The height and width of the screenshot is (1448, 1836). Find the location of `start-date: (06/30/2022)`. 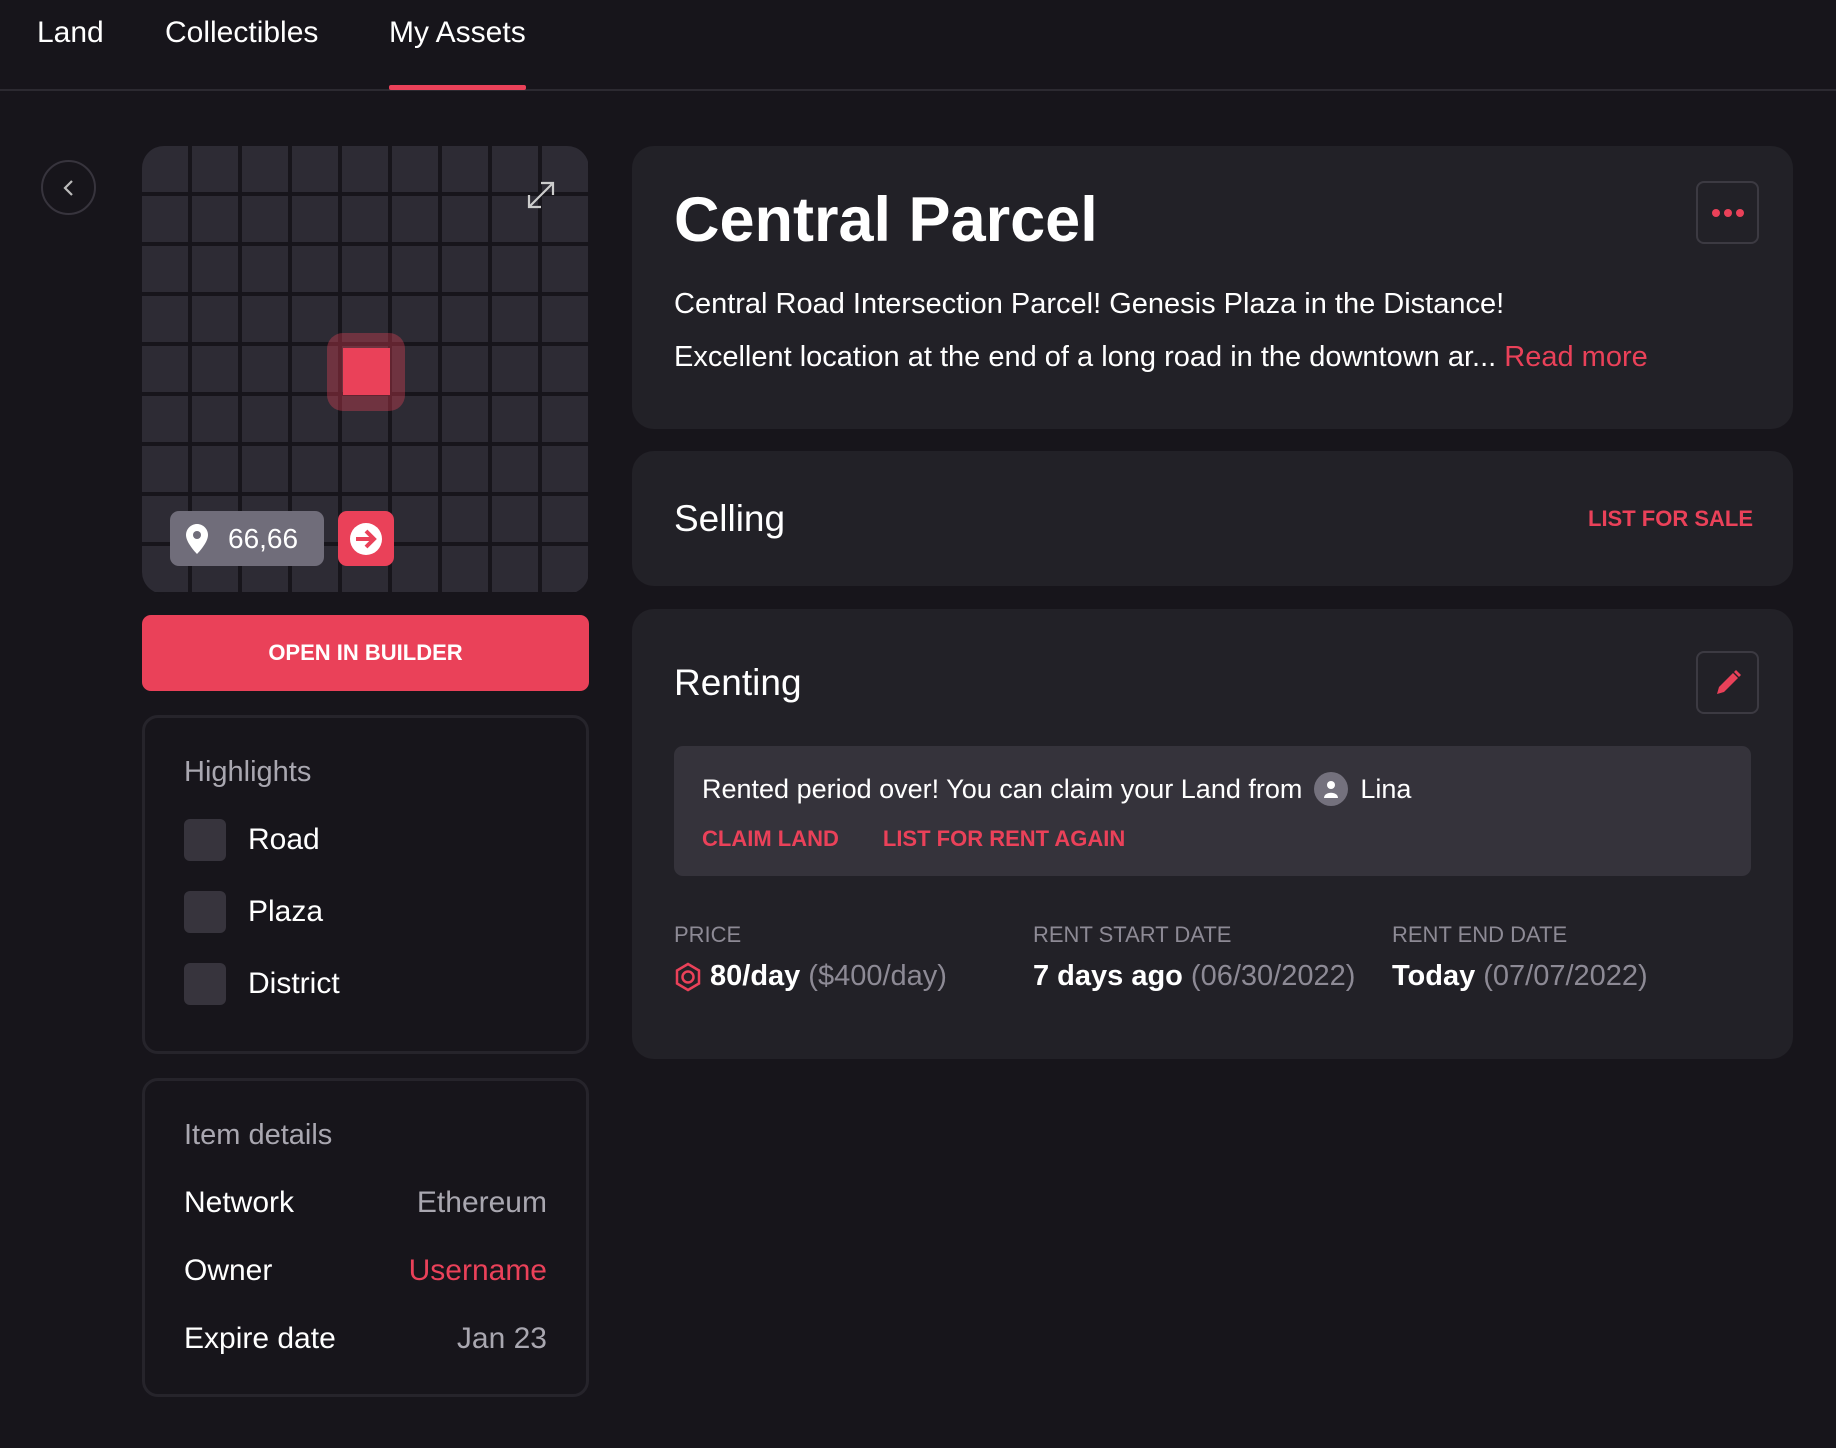

start-date: (06/30/2022) is located at coordinates (1273, 976).